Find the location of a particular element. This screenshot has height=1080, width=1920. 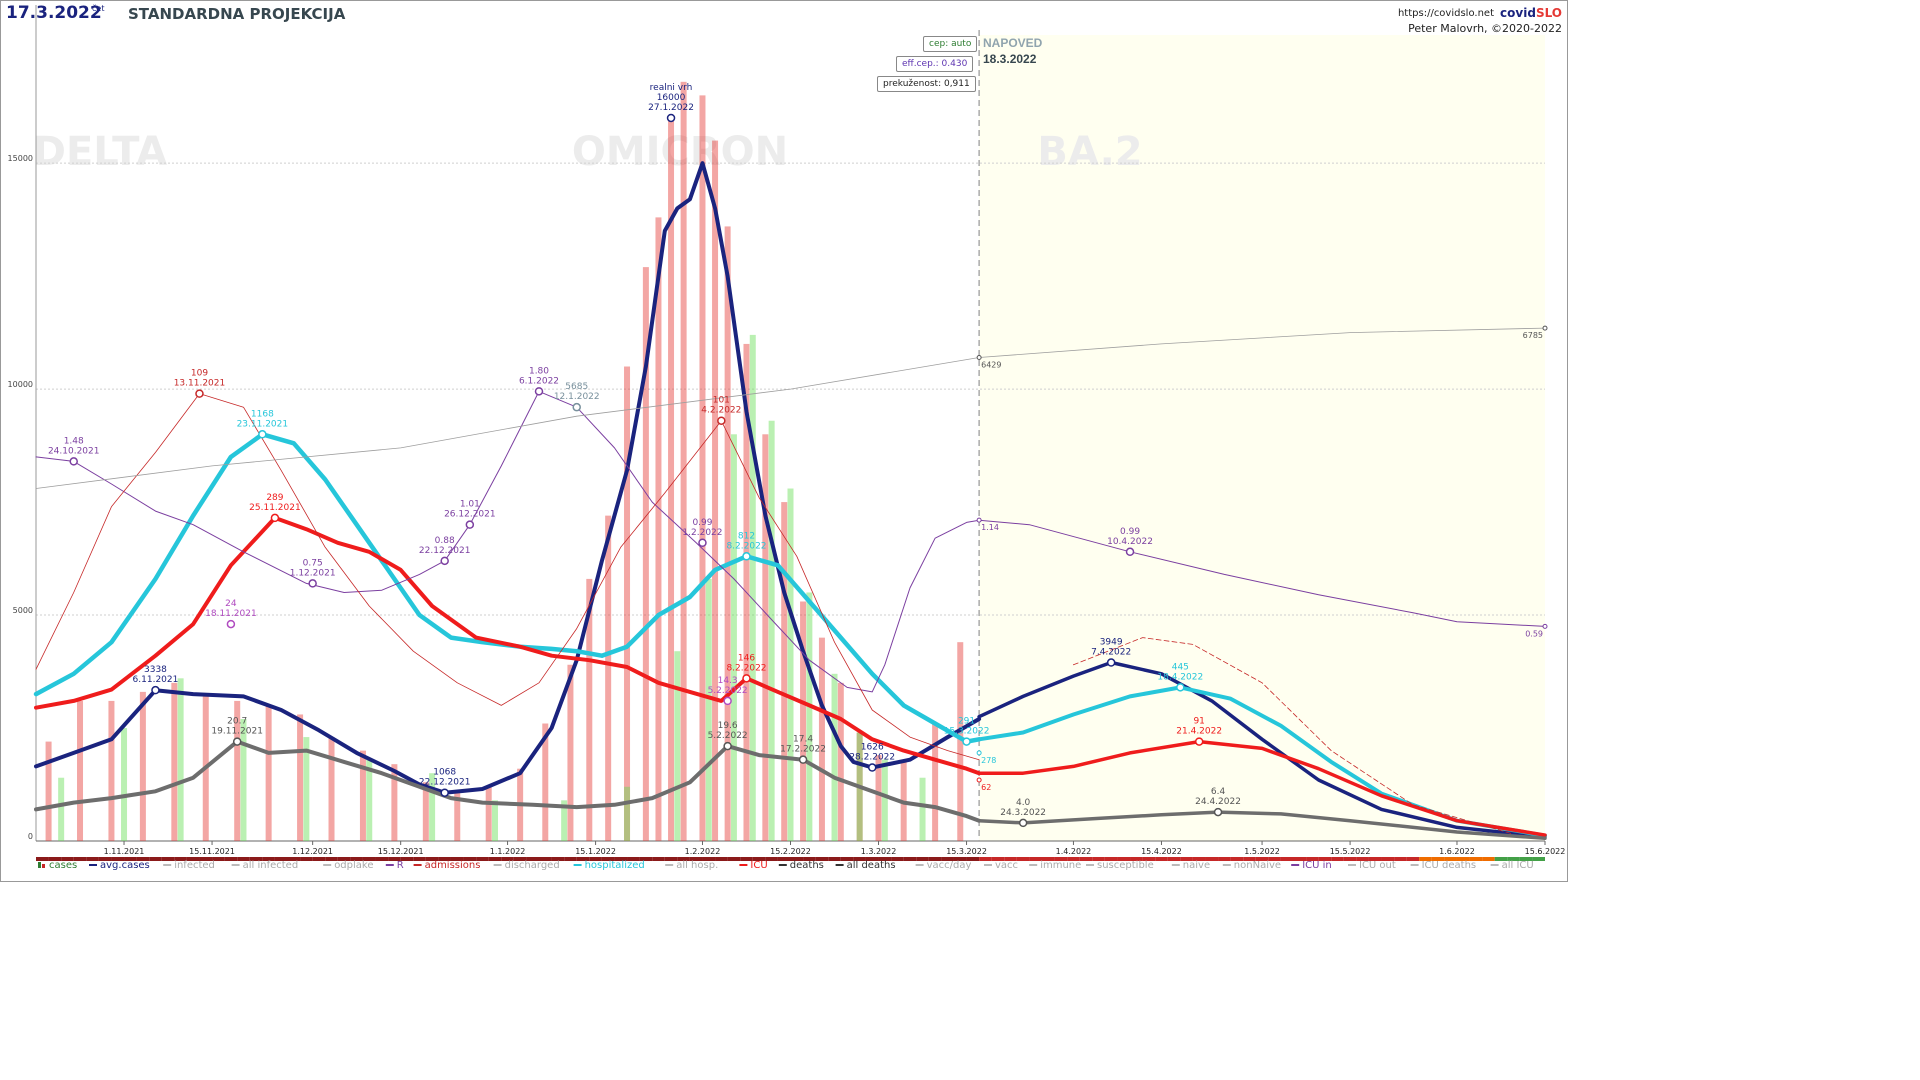

legend-item-deaths: deaths is located at coordinates (801, 865).